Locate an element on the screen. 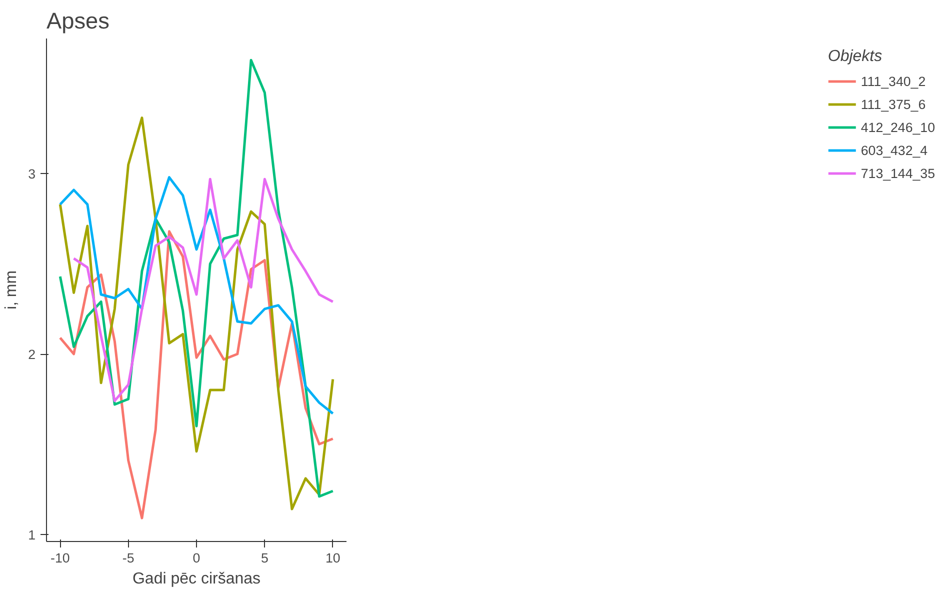 Image resolution: width=949 pixels, height=593 pixels. y-tick-label: 2 is located at coordinates (32, 354).